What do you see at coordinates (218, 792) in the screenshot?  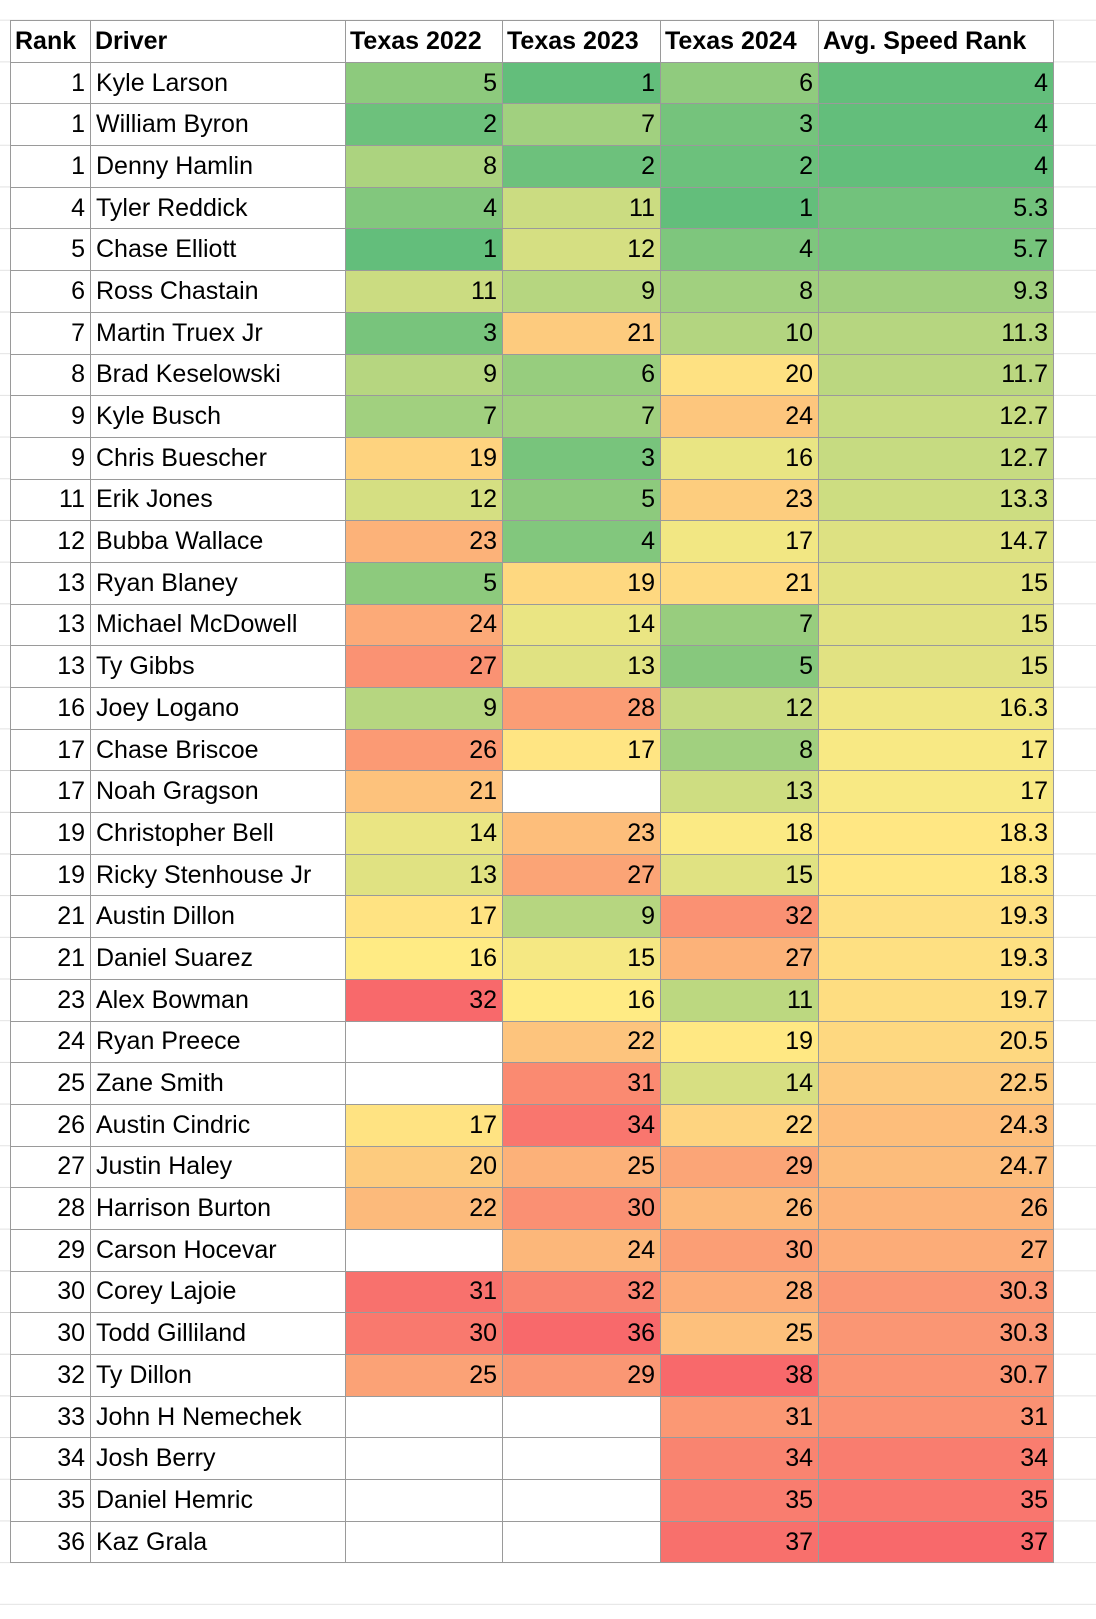 I see `driver-cell: Noah Gragson` at bounding box center [218, 792].